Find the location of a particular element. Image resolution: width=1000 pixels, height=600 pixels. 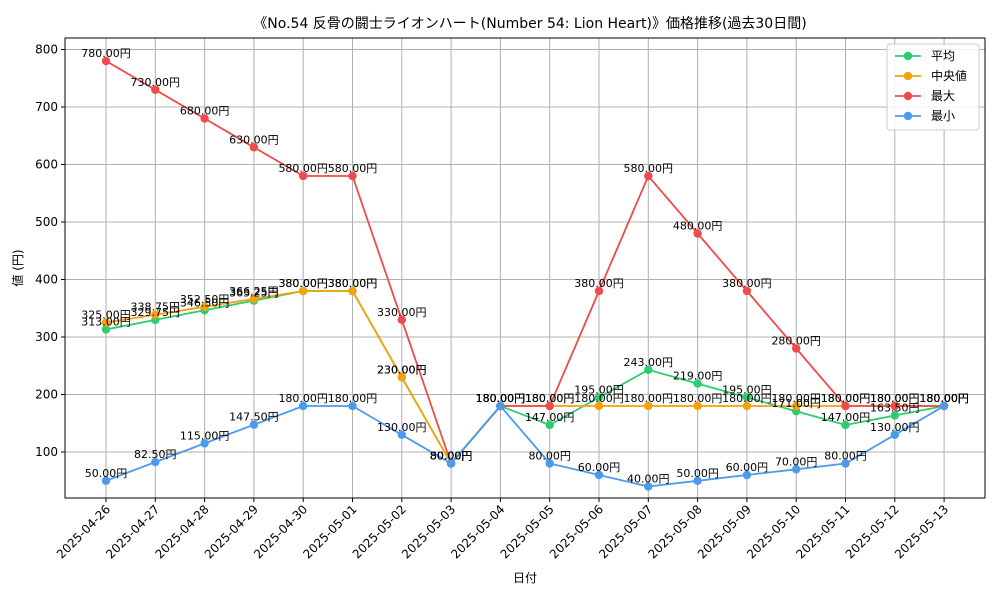

y-axis-label: 値 (円) is located at coordinates (17, 267).